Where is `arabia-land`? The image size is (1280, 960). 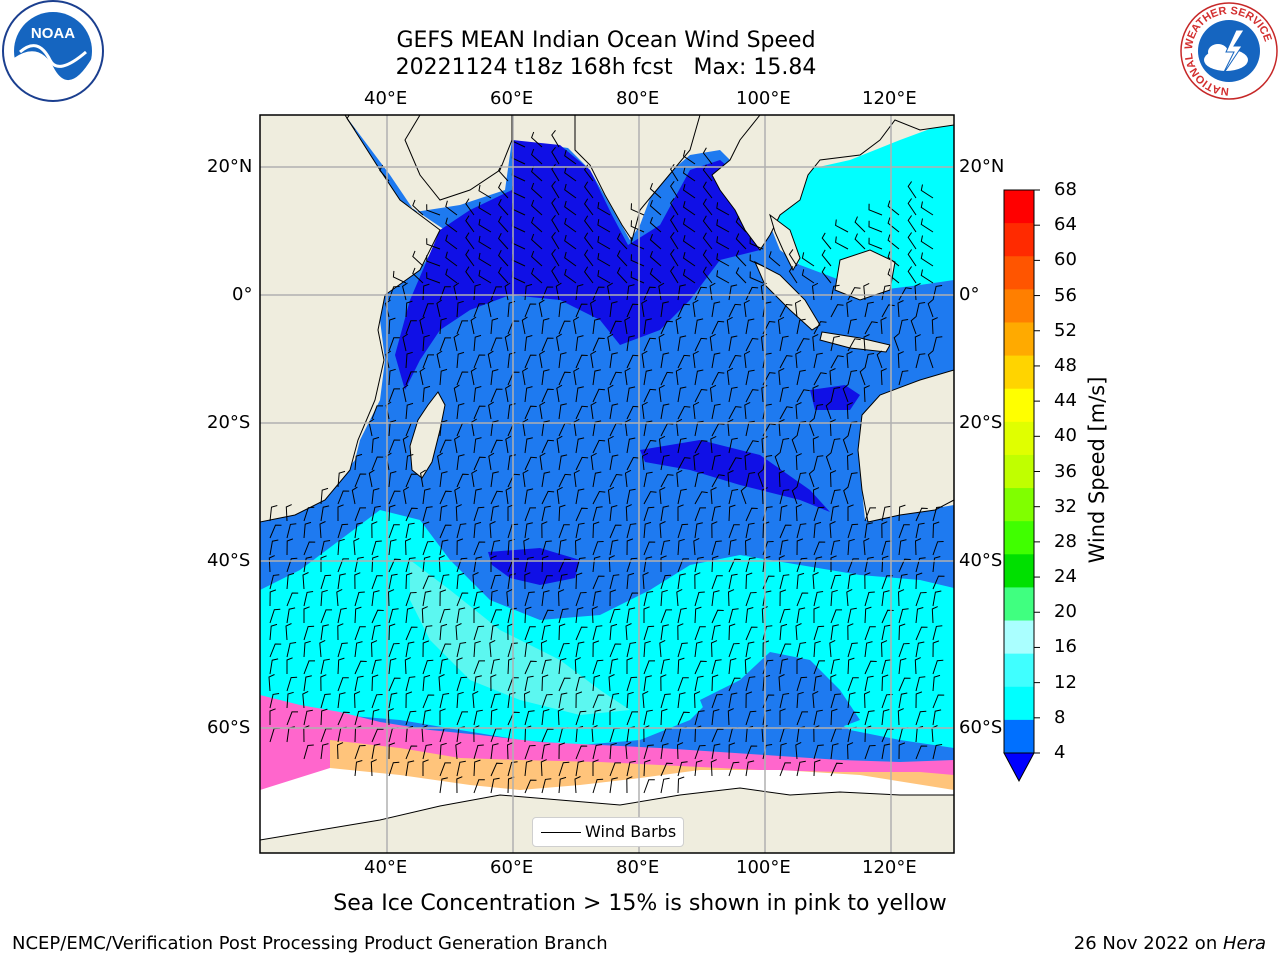 arabia-land is located at coordinates (458, 158).